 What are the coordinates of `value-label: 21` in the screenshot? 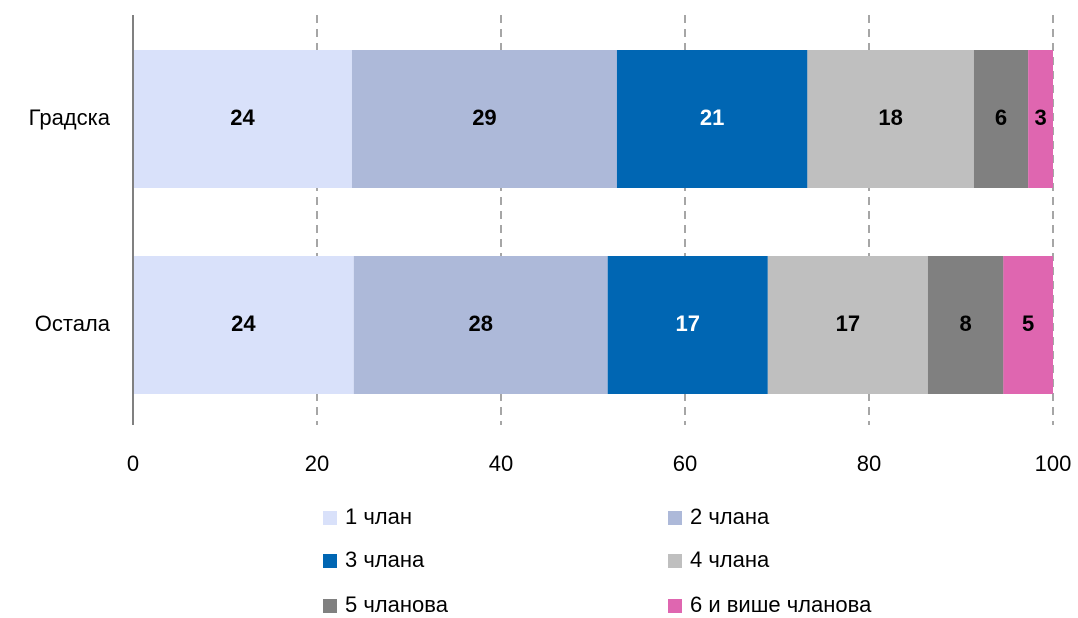 It's located at (712, 117).